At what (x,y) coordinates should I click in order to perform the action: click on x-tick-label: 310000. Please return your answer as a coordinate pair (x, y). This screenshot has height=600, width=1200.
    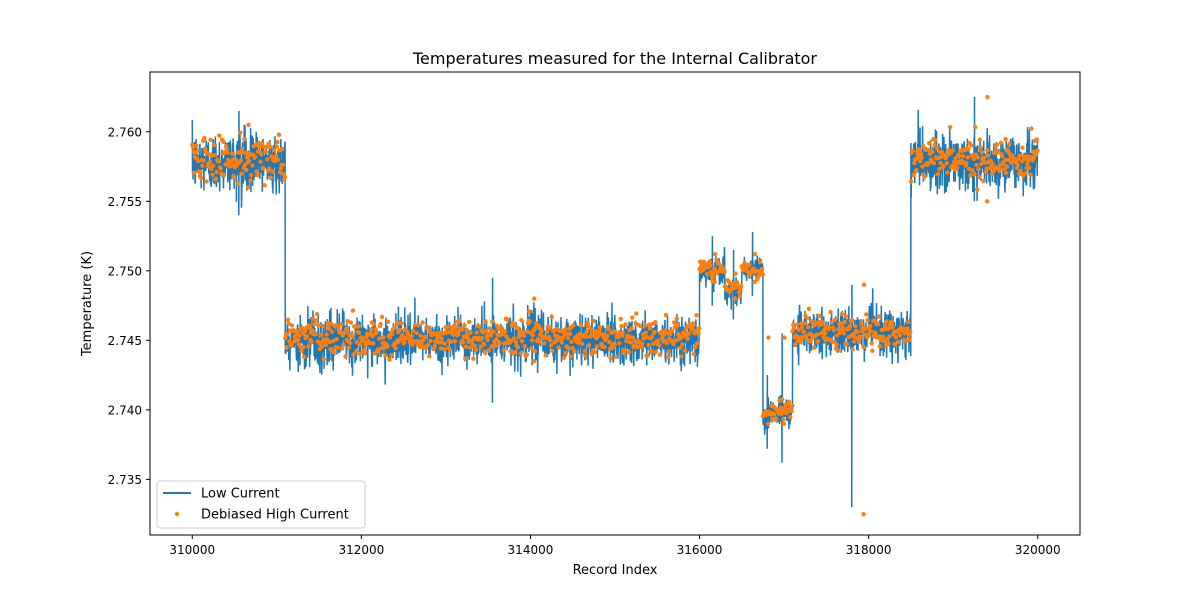
    Looking at the image, I should click on (192, 550).